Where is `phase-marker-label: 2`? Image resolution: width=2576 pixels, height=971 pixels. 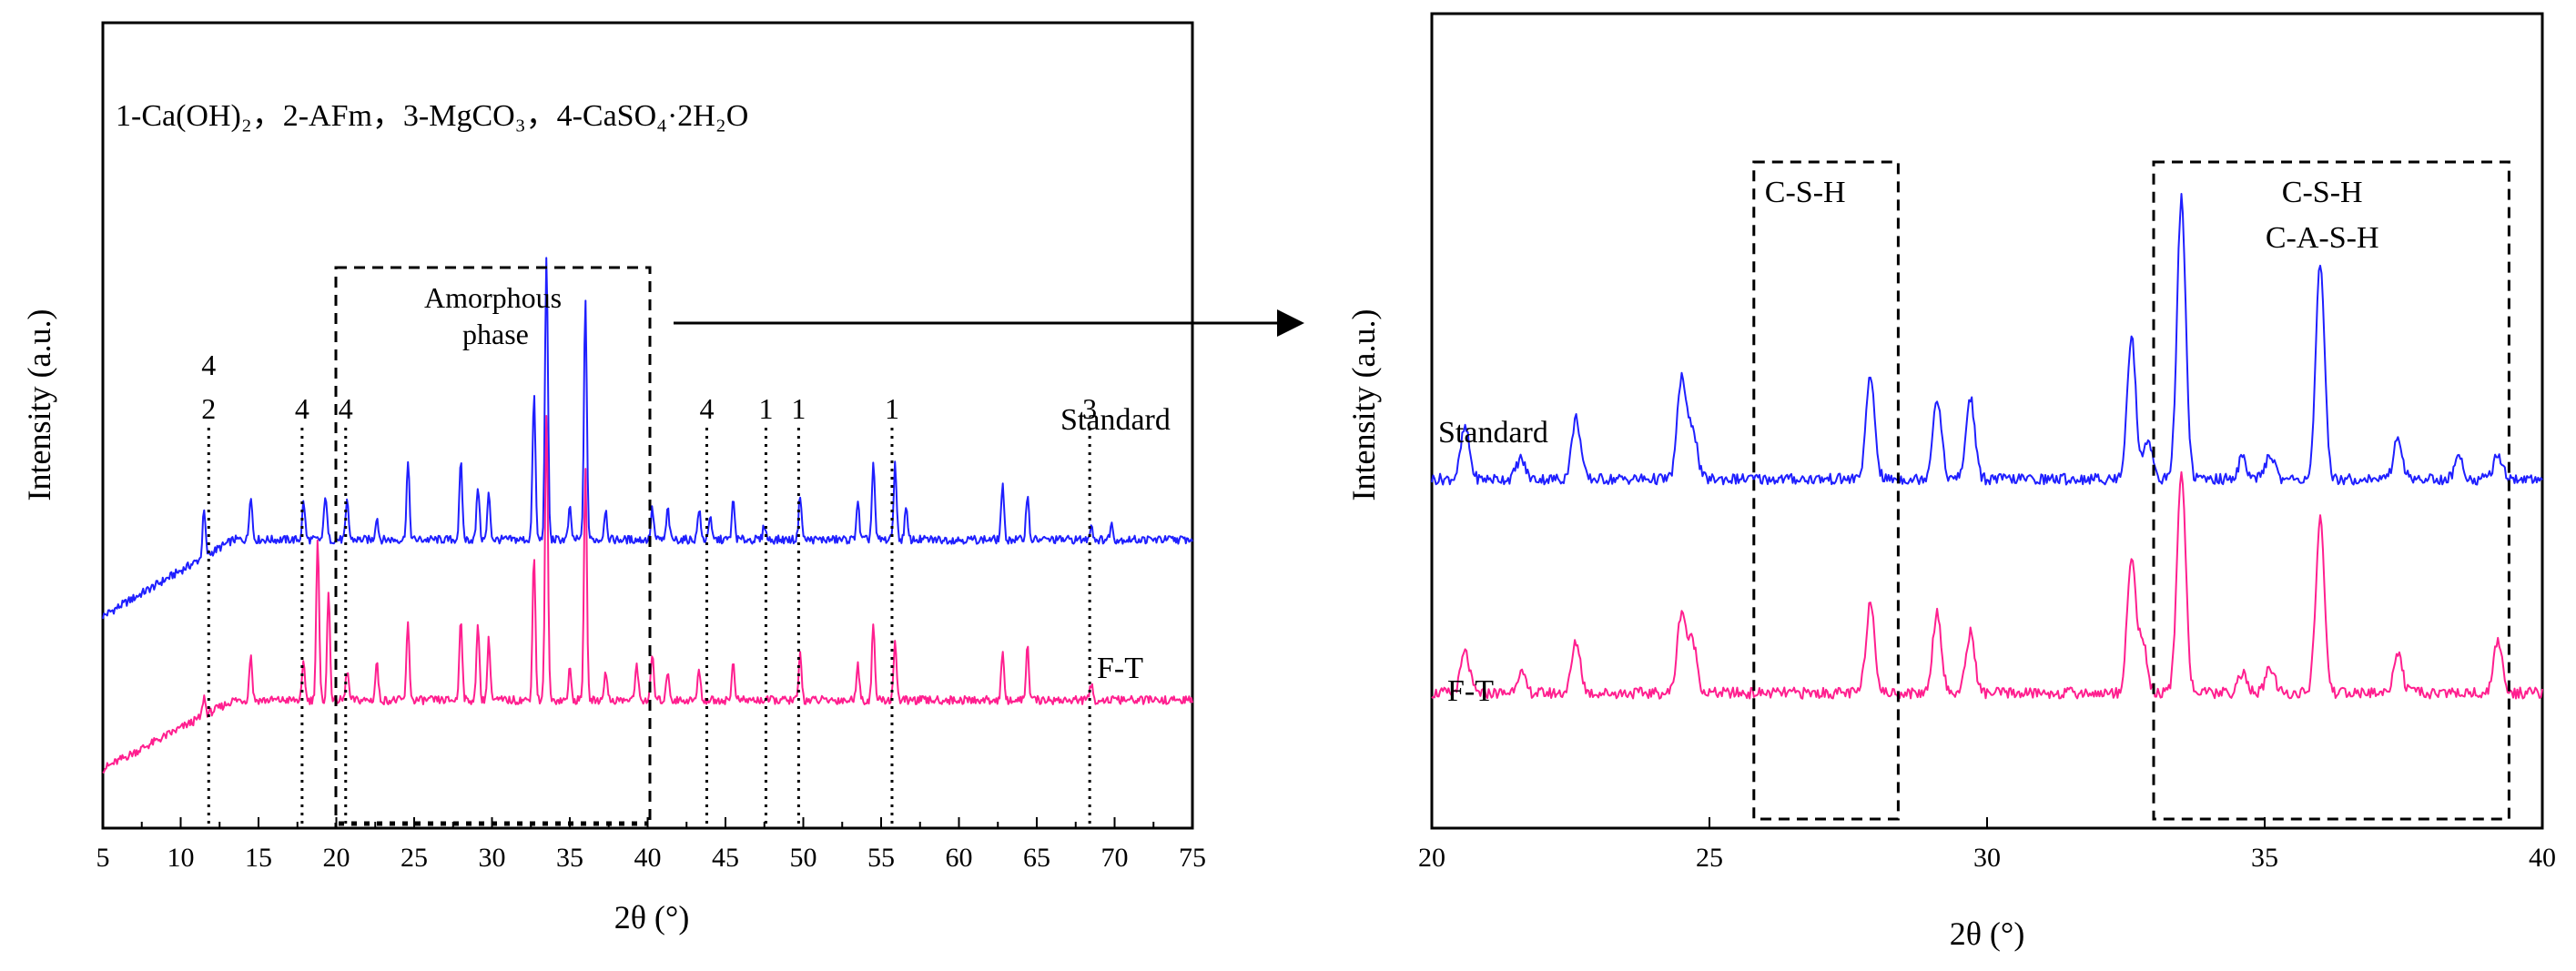 phase-marker-label: 2 is located at coordinates (208, 408).